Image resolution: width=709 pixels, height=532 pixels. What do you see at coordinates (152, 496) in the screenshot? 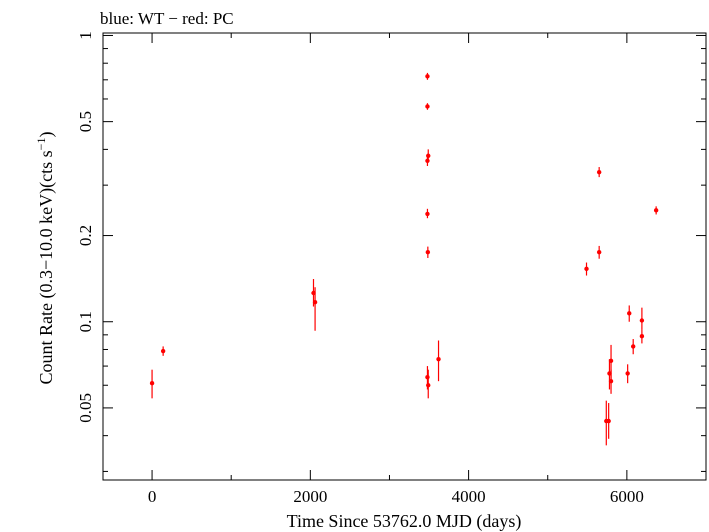
I see `x-tick-label: 0` at bounding box center [152, 496].